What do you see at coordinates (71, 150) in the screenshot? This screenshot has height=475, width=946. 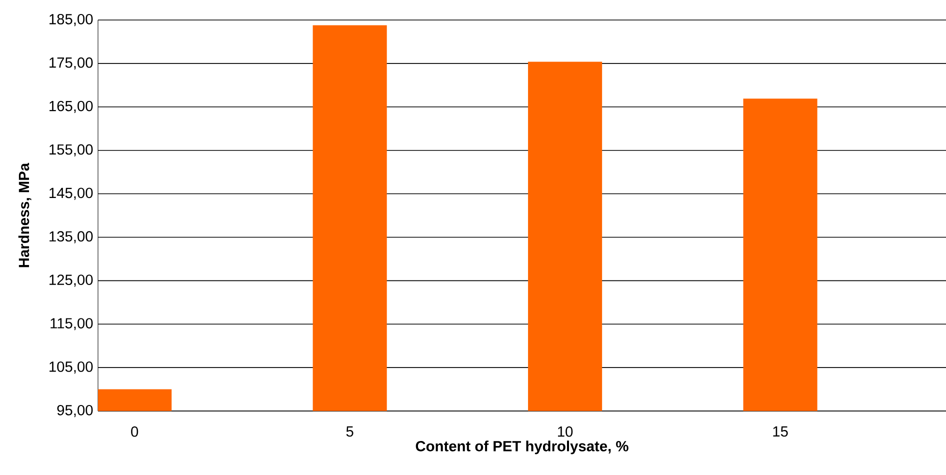 I see `y-tick-label: 155,00` at bounding box center [71, 150].